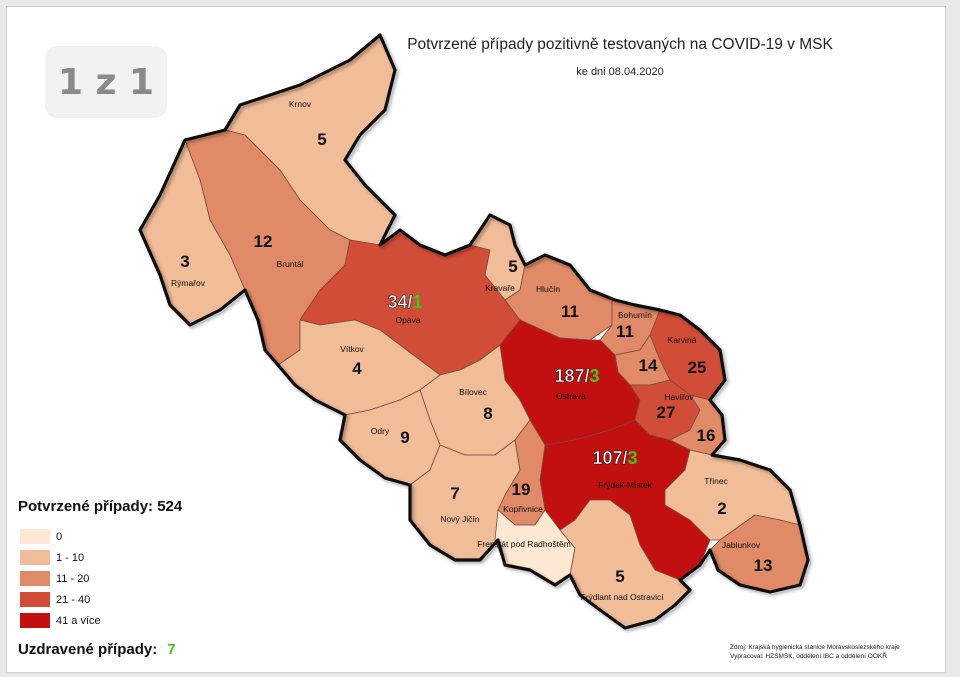  I want to click on label-frenstat: Frenštát pod Radhoštěm, so click(524, 544).